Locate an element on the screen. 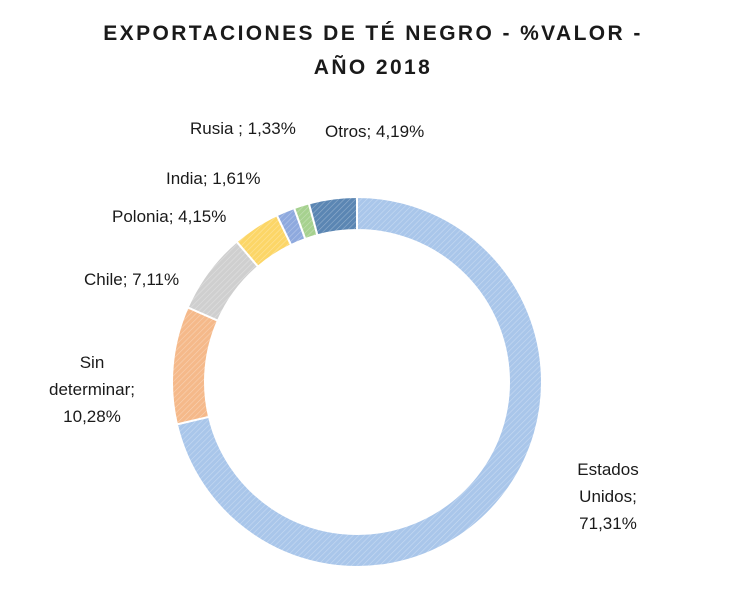 Image resolution: width=747 pixels, height=600 pixels. slice-3-hatch is located at coordinates (264, 241).